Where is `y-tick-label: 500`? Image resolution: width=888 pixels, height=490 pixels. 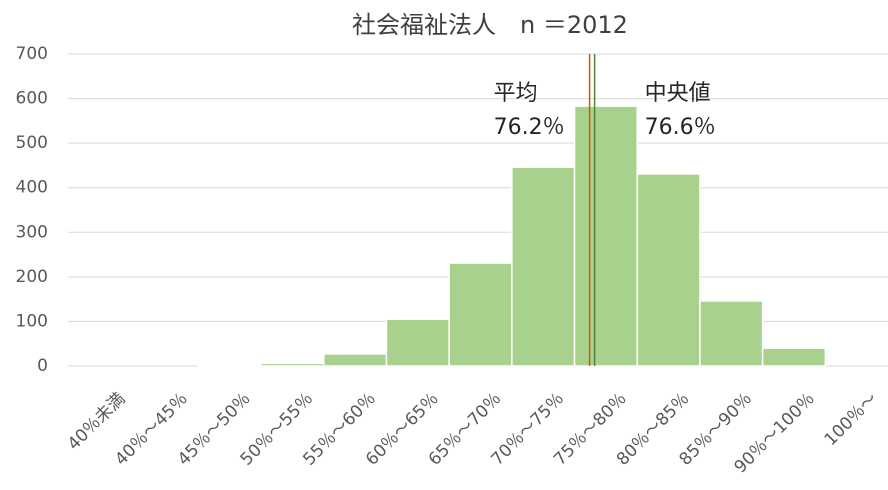
y-tick-label: 500 is located at coordinates (32, 143).